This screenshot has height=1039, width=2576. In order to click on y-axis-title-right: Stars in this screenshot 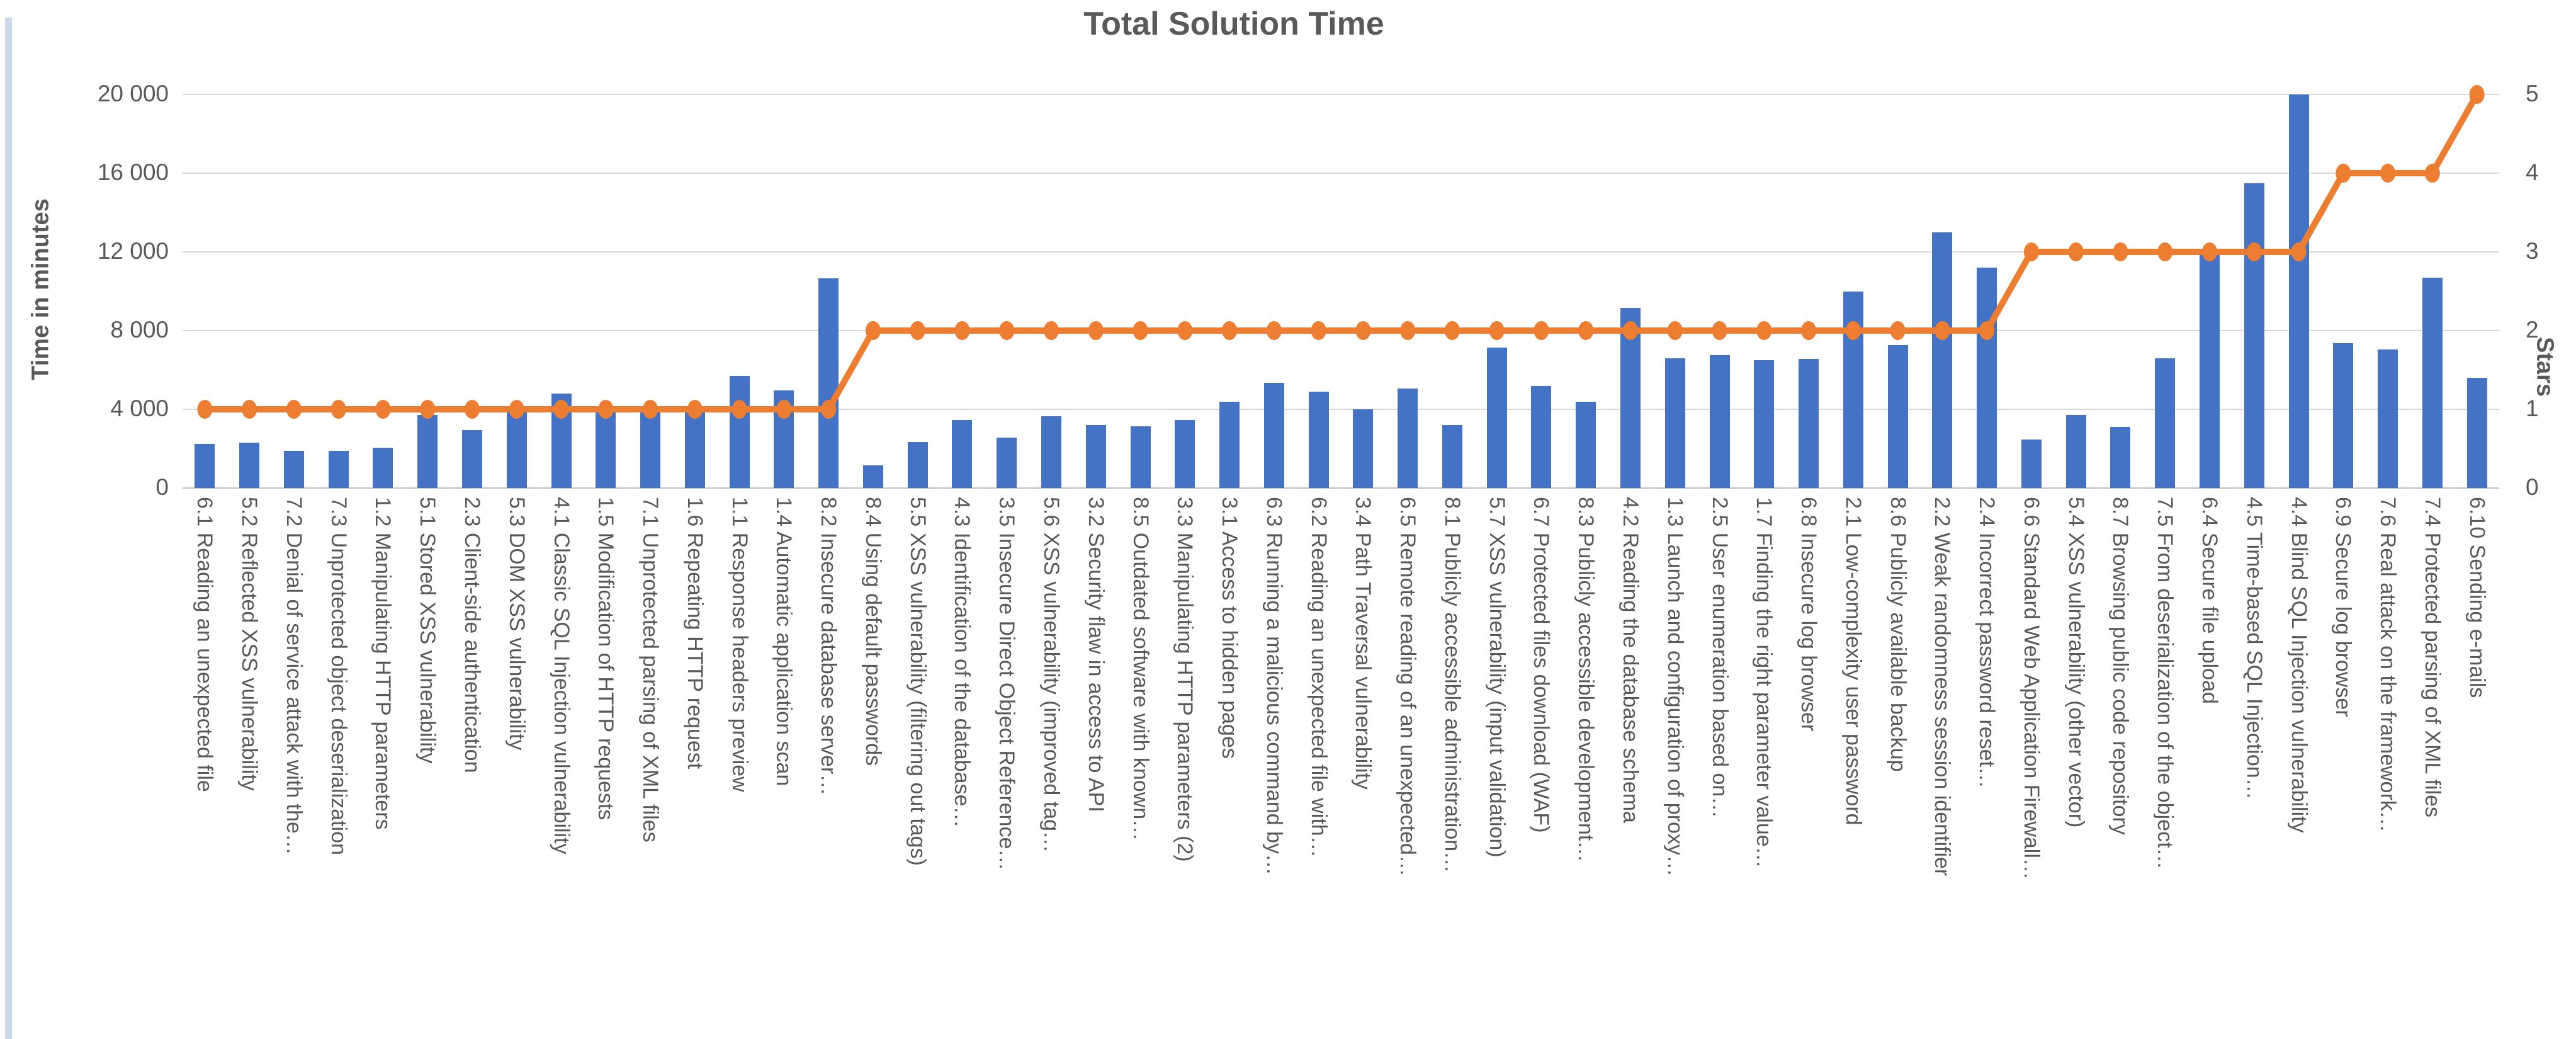, I will do `click(2544, 366)`.